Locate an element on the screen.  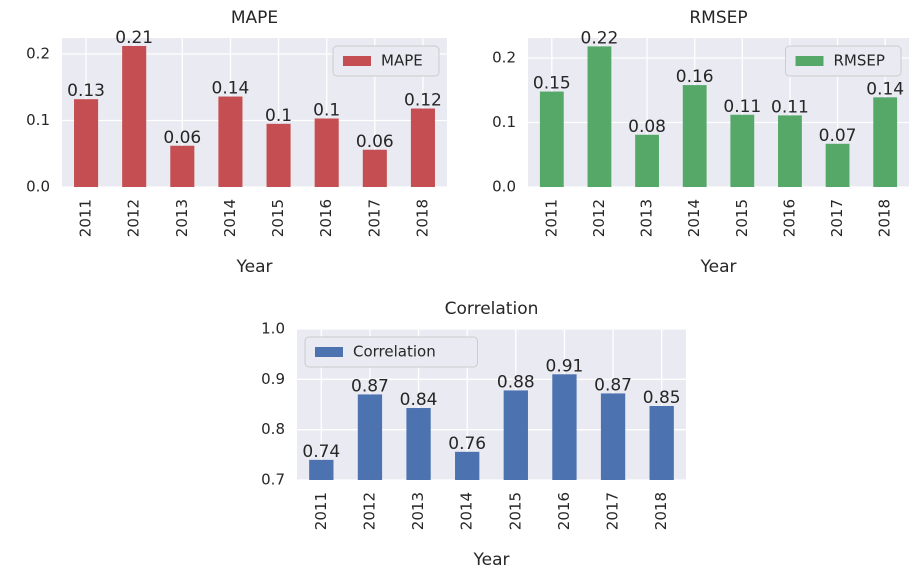
chart-title: RMSEP is located at coordinates (718, 18).